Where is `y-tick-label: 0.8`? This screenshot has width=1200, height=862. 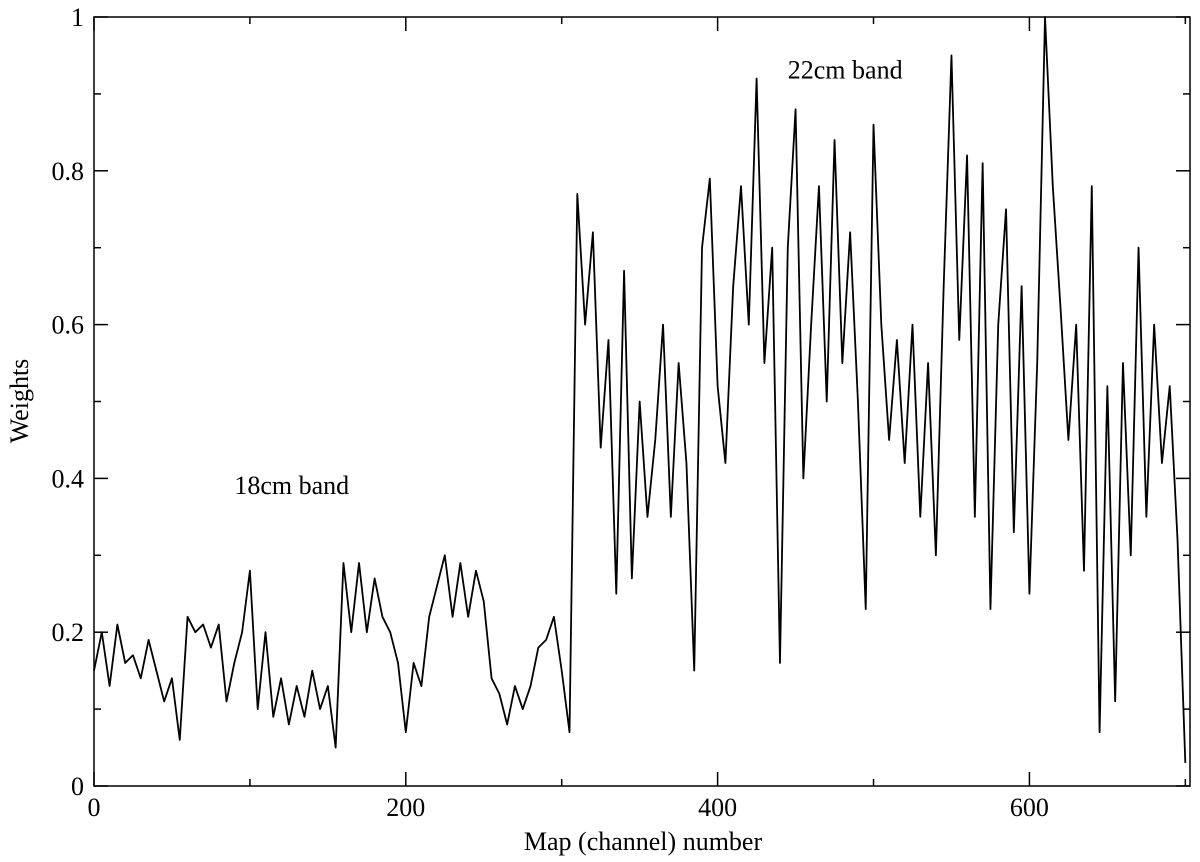
y-tick-label: 0.8 is located at coordinates (68, 171).